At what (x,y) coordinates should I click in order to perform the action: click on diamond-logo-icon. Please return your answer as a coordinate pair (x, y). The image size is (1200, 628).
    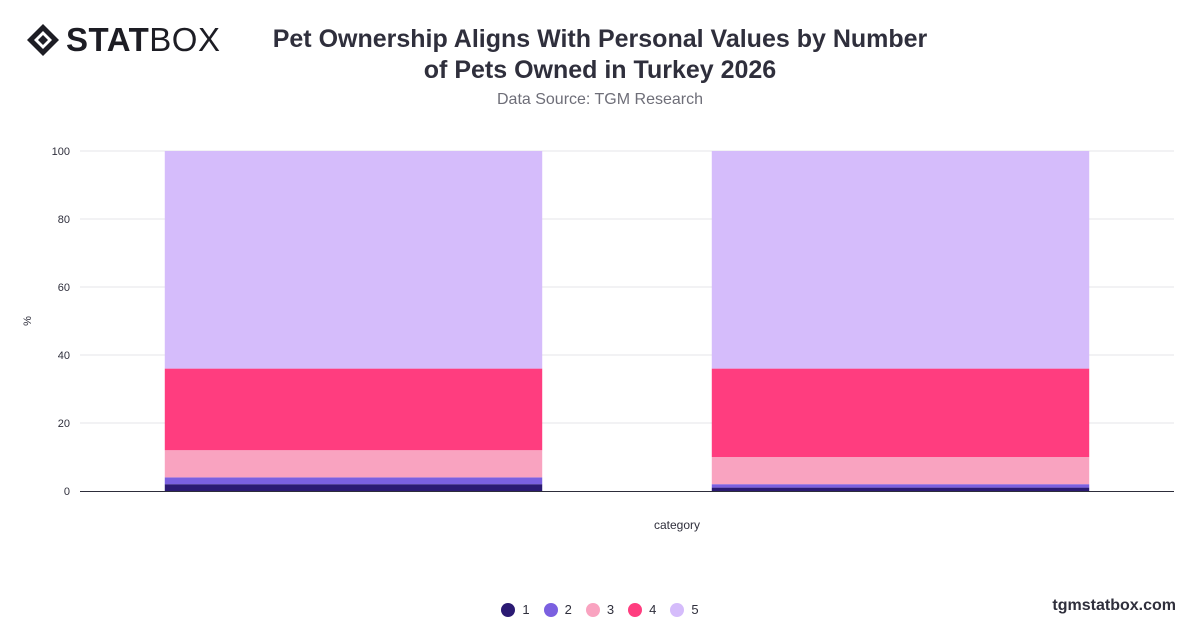
    Looking at the image, I should click on (43, 40).